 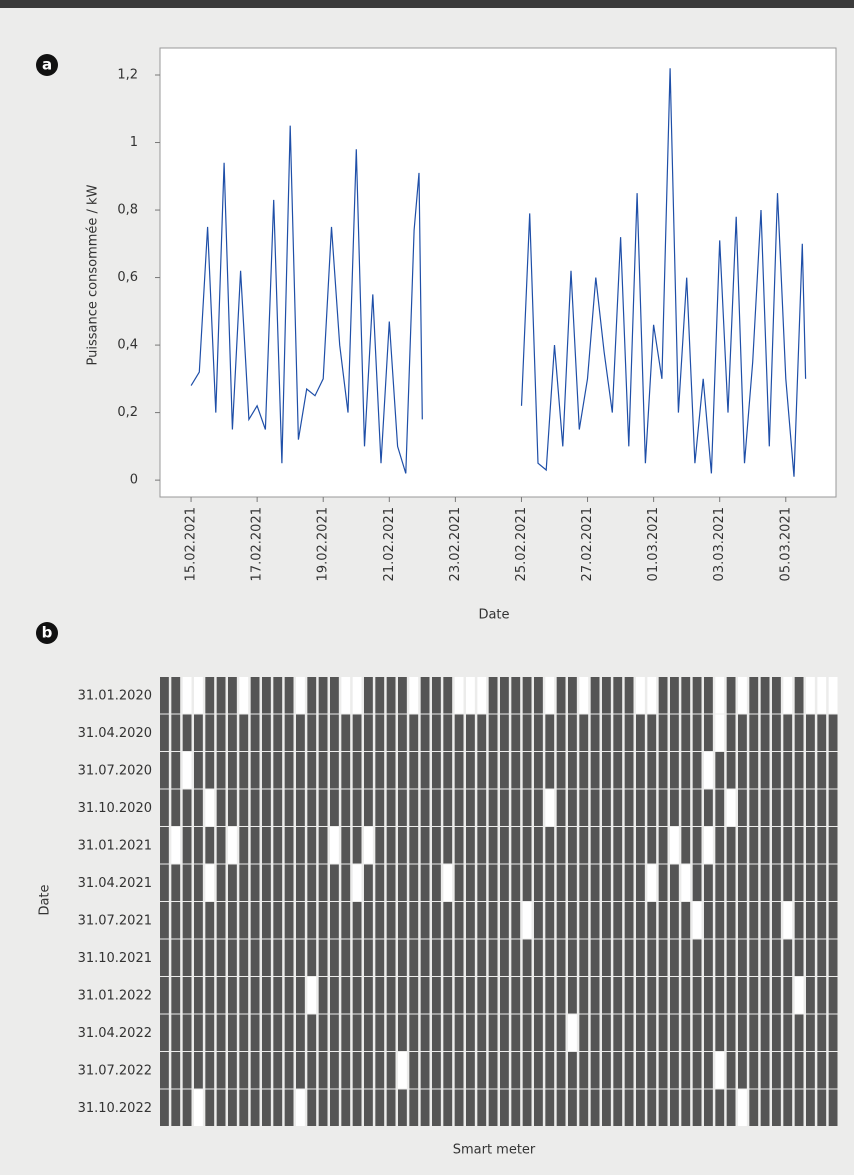 What do you see at coordinates (115, 883) in the screenshot?
I see `y-tick-label: 31.04.2021` at bounding box center [115, 883].